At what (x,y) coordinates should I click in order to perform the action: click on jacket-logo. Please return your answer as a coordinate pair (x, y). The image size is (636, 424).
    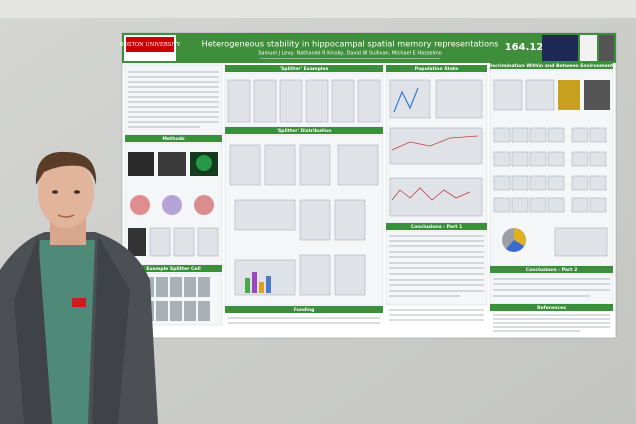
    Looking at the image, I should click on (79, 302).